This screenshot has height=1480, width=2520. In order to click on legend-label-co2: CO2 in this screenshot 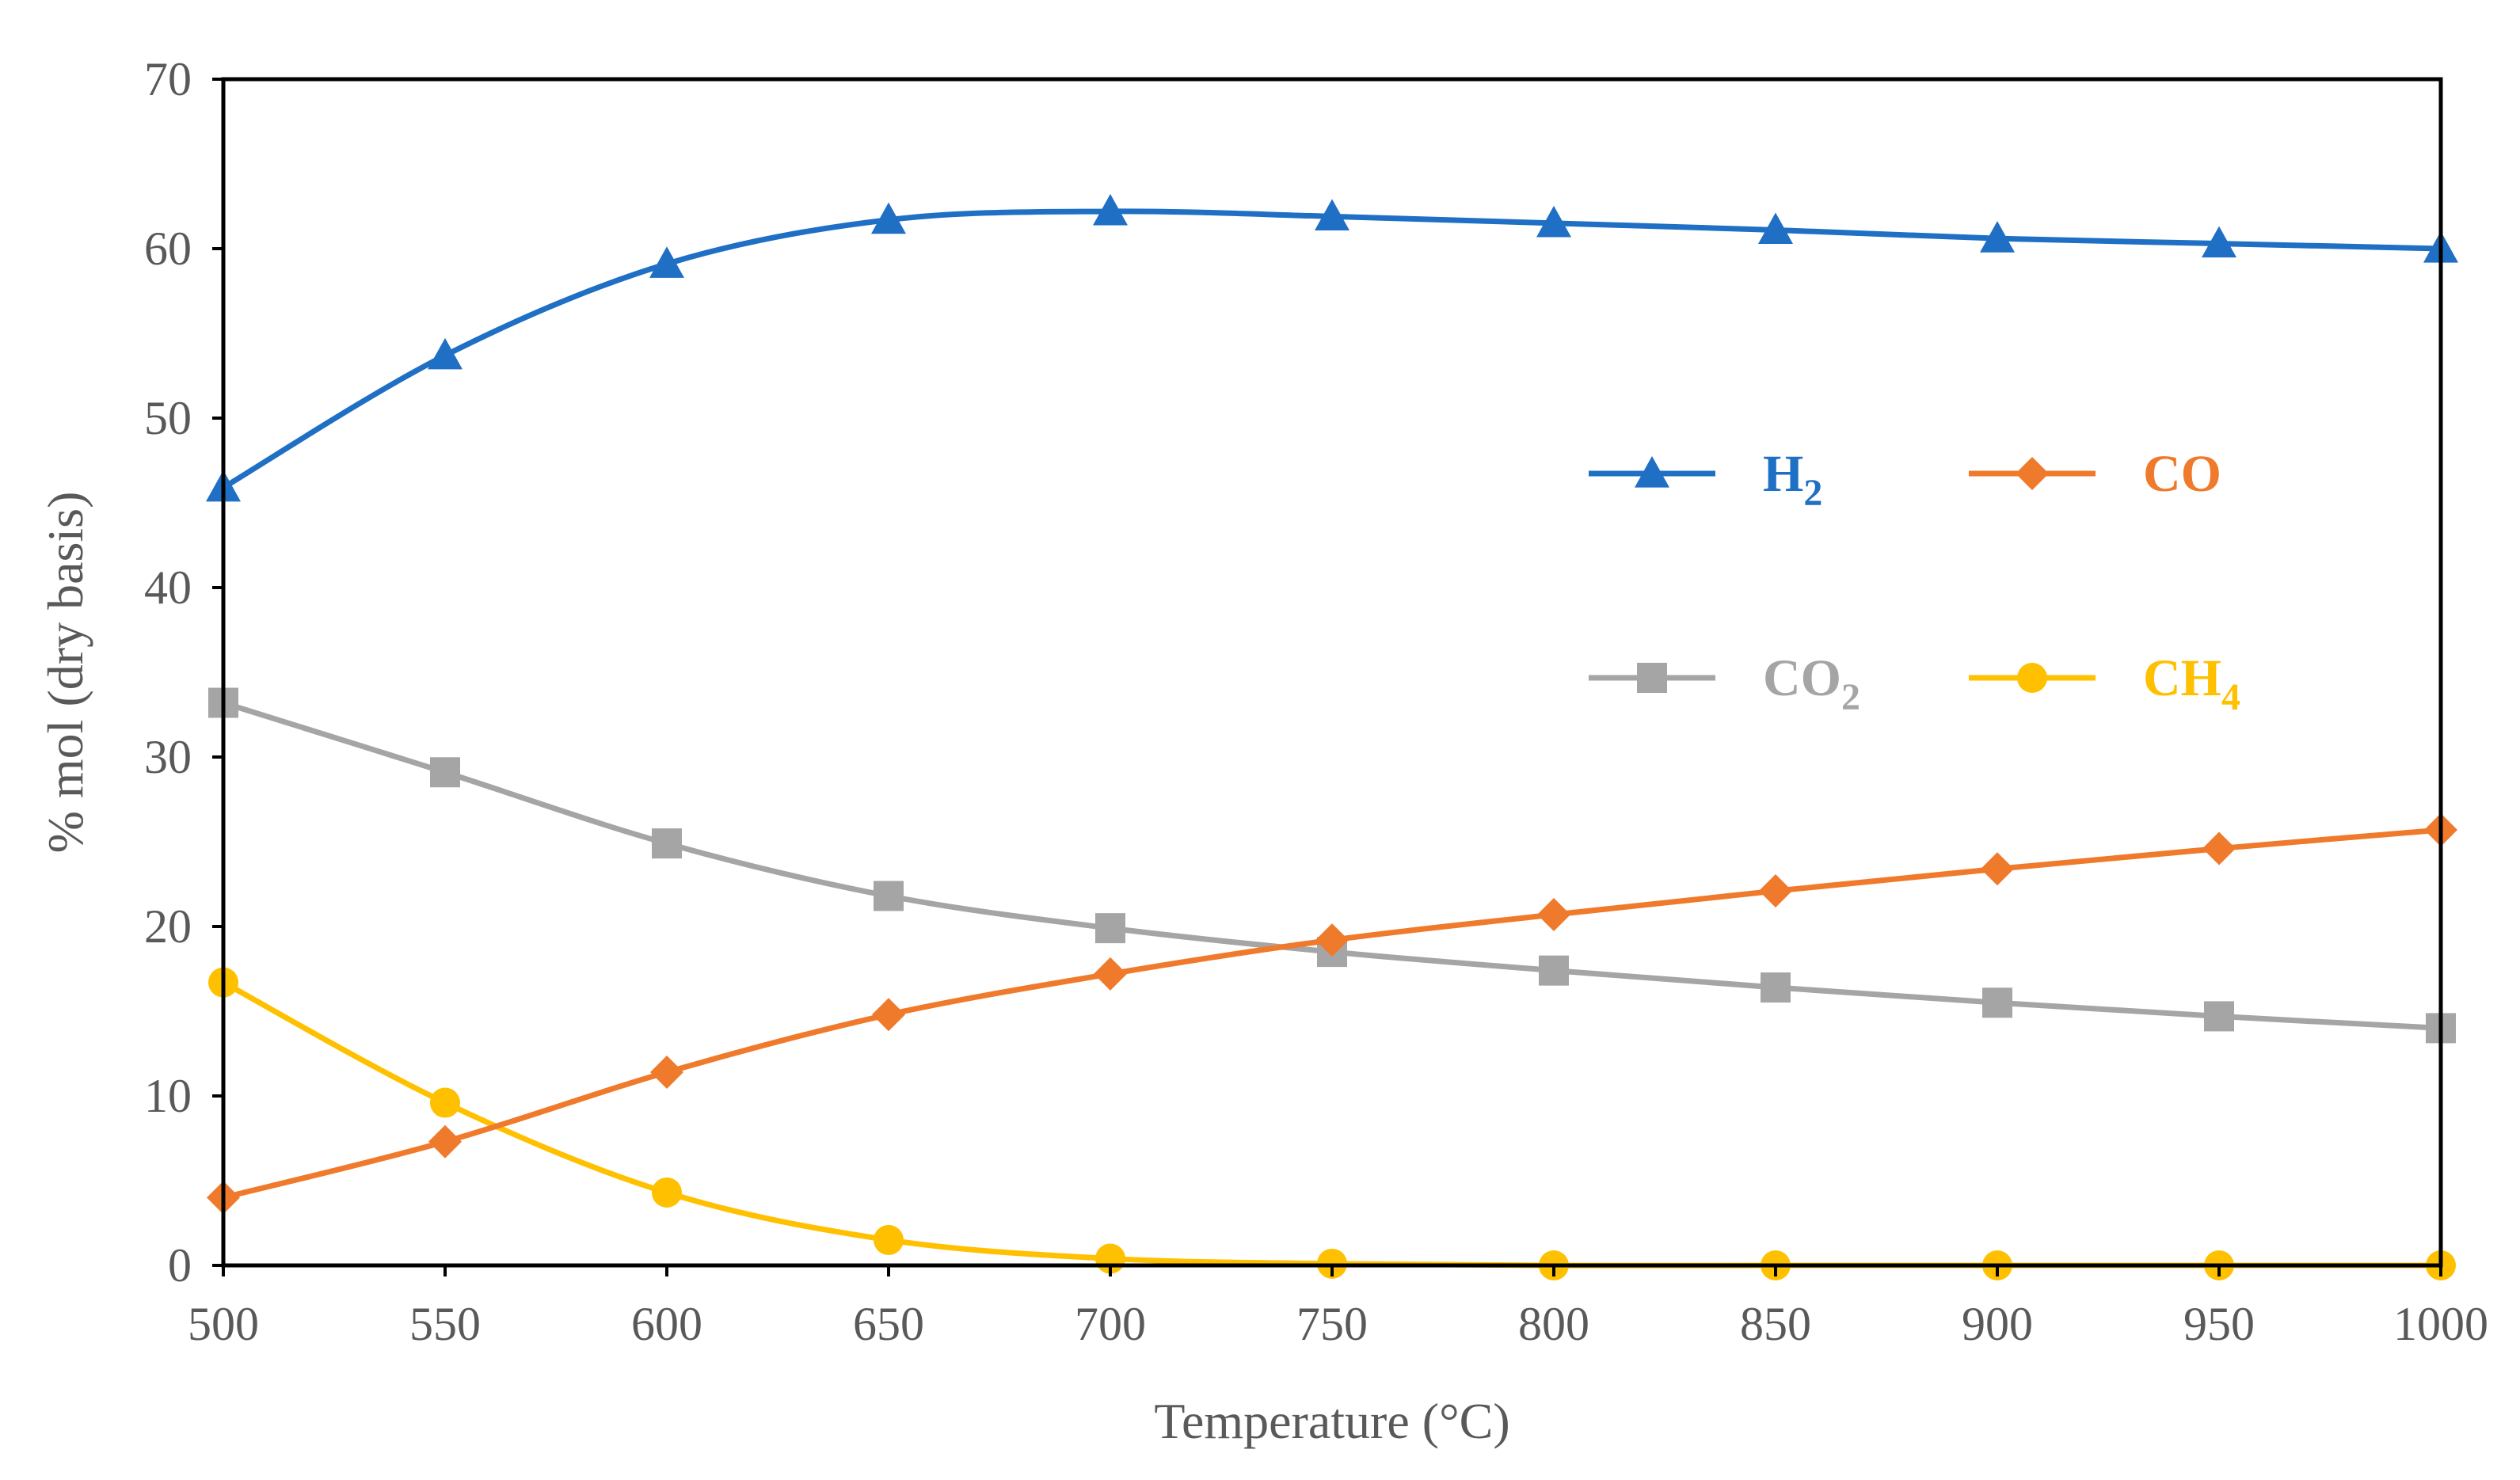, I will do `click(1811, 683)`.